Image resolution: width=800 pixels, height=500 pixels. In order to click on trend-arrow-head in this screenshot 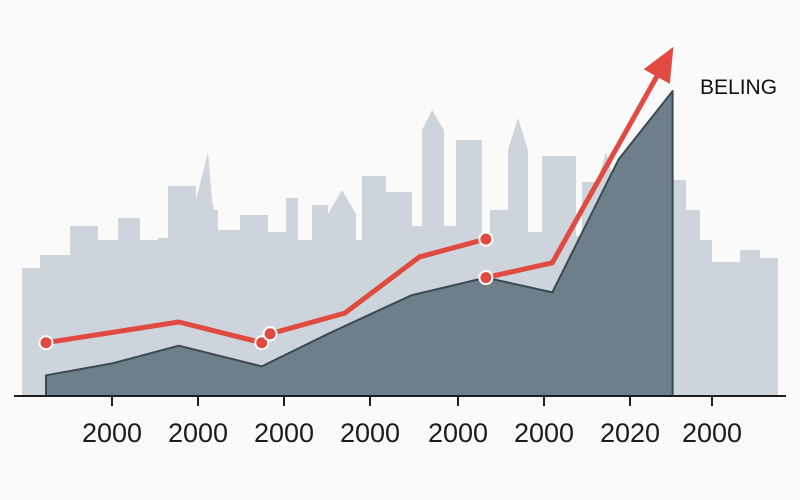, I will do `click(658, 65)`.